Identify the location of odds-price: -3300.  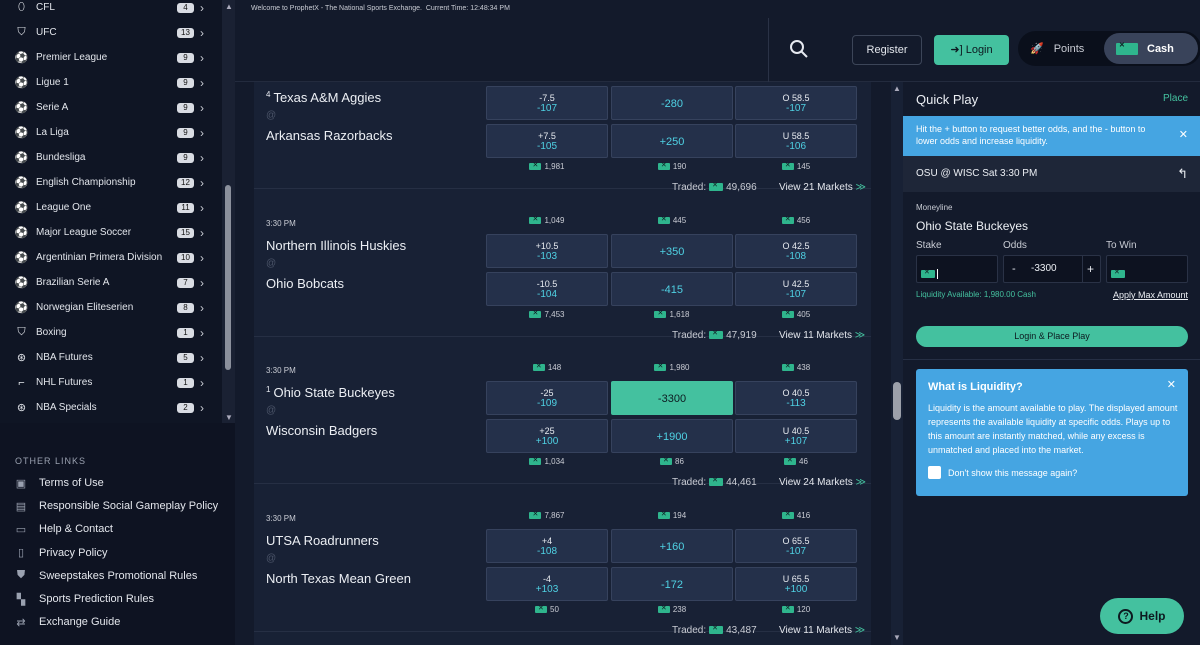
(672, 399).